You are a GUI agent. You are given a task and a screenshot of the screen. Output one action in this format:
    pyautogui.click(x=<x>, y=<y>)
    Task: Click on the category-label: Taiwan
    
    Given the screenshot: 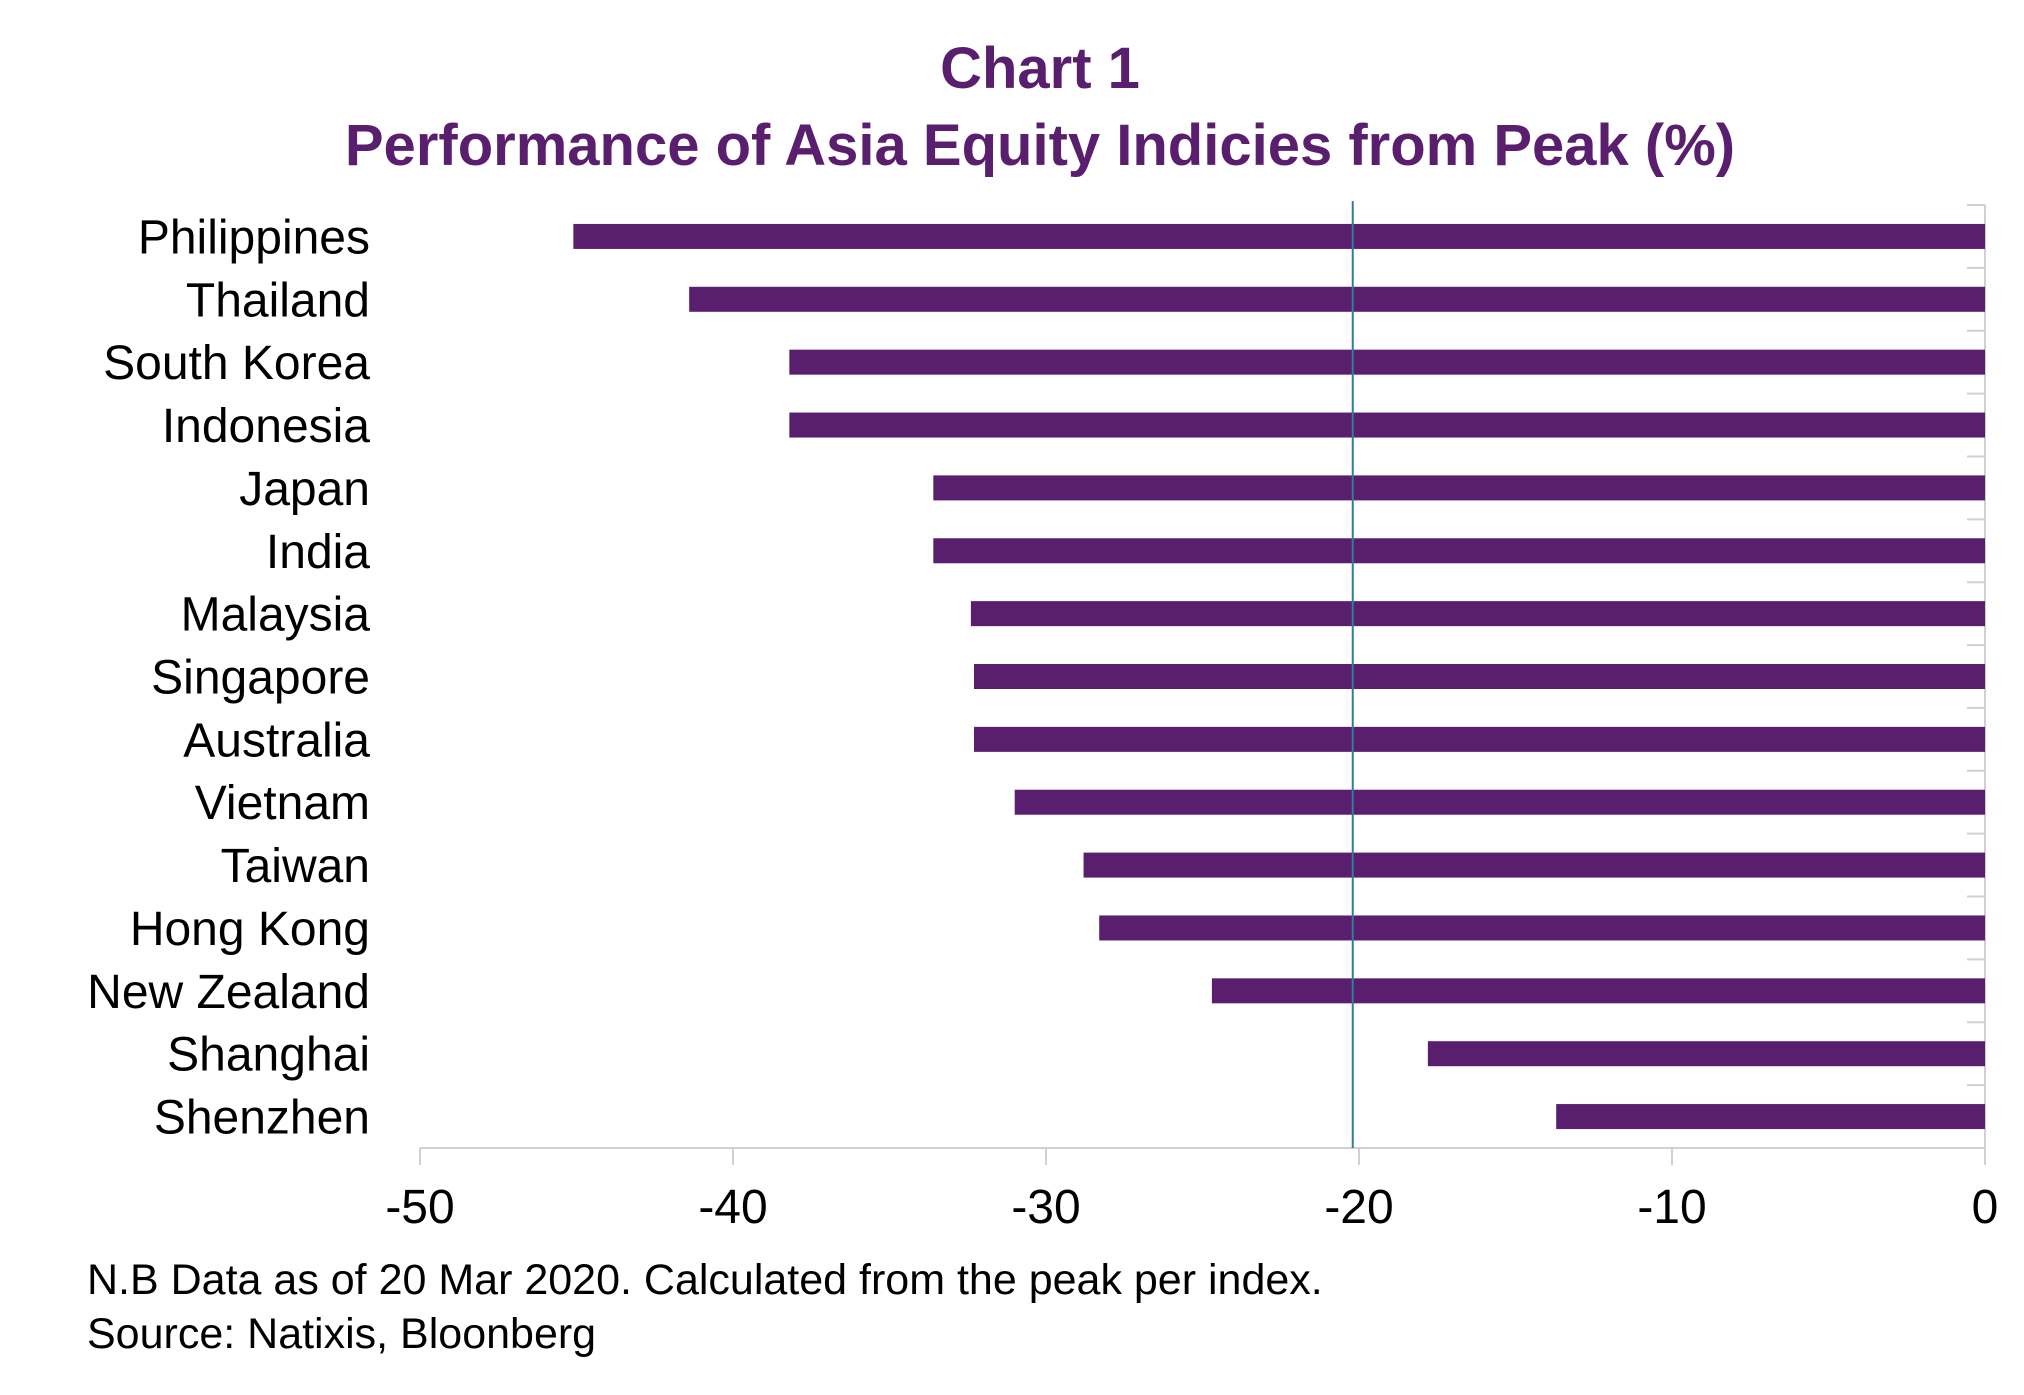 What is the action you would take?
    pyautogui.click(x=295, y=866)
    